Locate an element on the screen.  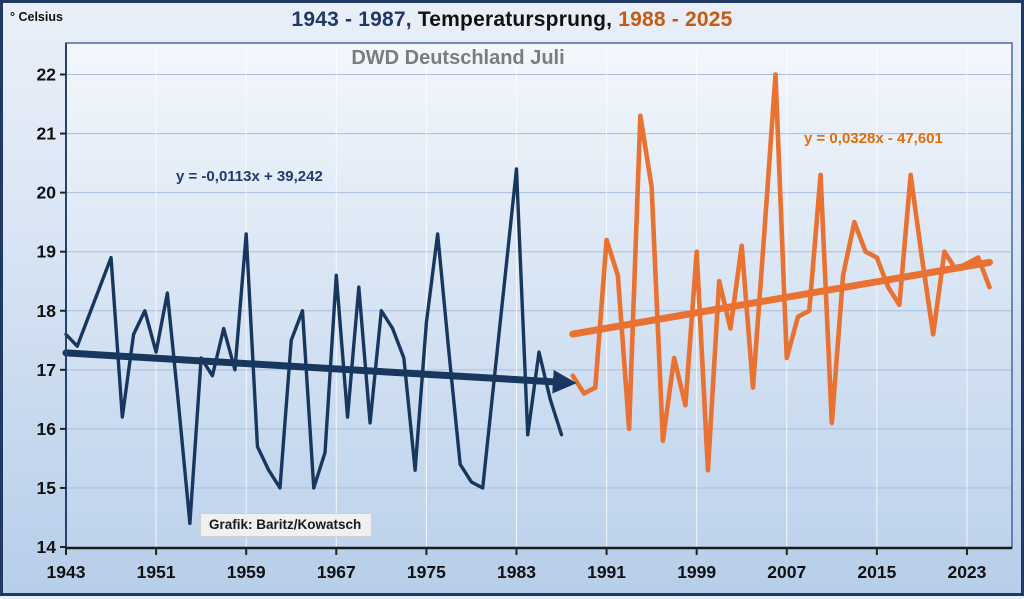
title-middle-text: Temperatursprung, is located at coordinates (515, 19).